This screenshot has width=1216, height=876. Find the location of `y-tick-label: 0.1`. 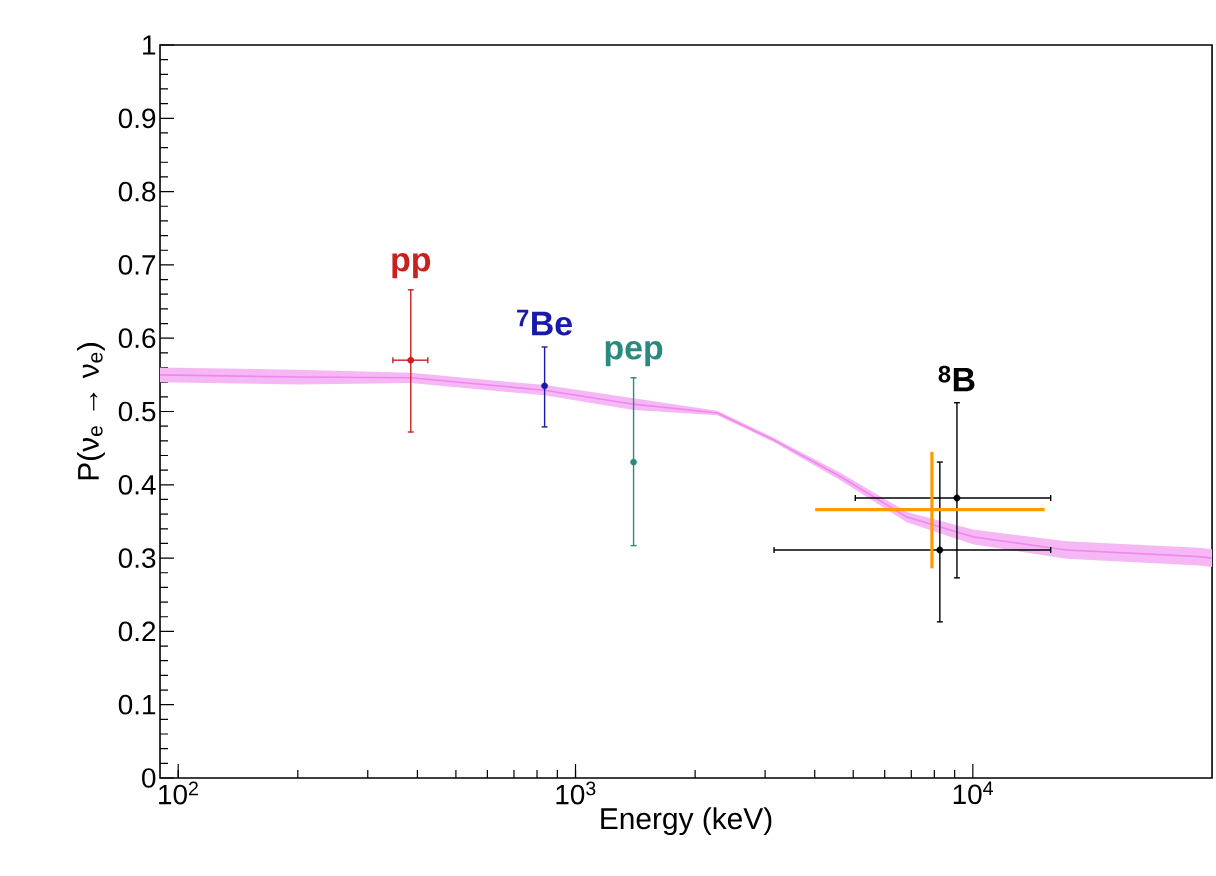

y-tick-label: 0.1 is located at coordinates (137, 704).